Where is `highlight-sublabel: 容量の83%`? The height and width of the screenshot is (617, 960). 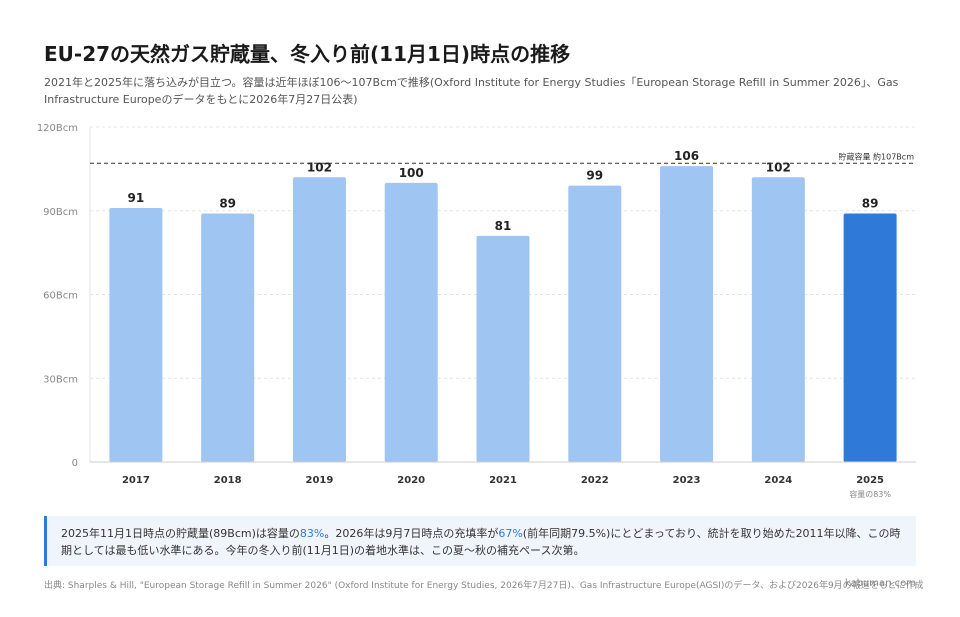
highlight-sublabel: 容量の83% is located at coordinates (870, 494).